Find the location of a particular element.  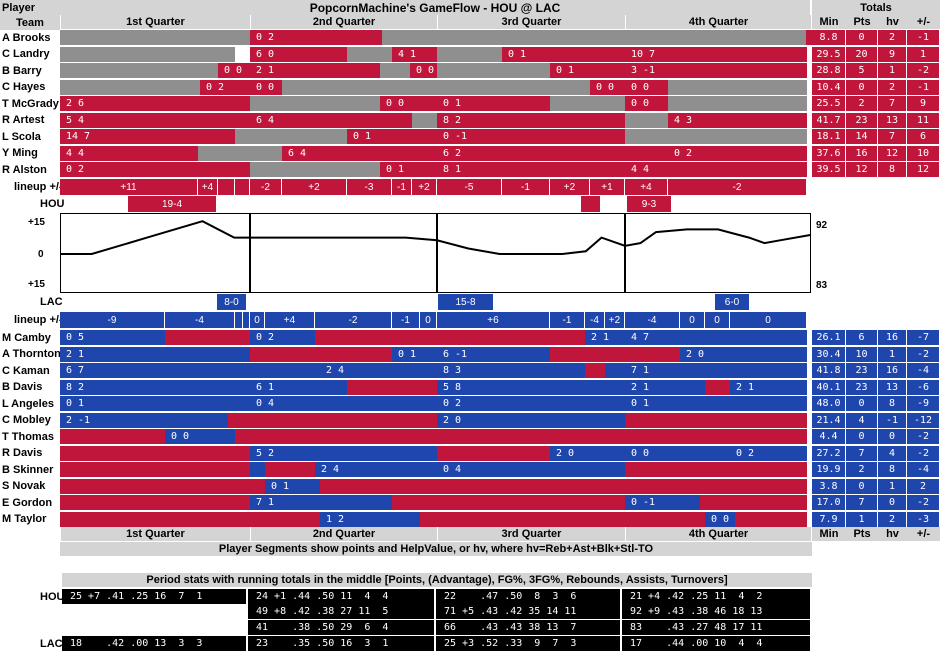

lac-player-total: -9 is located at coordinates (923, 403).